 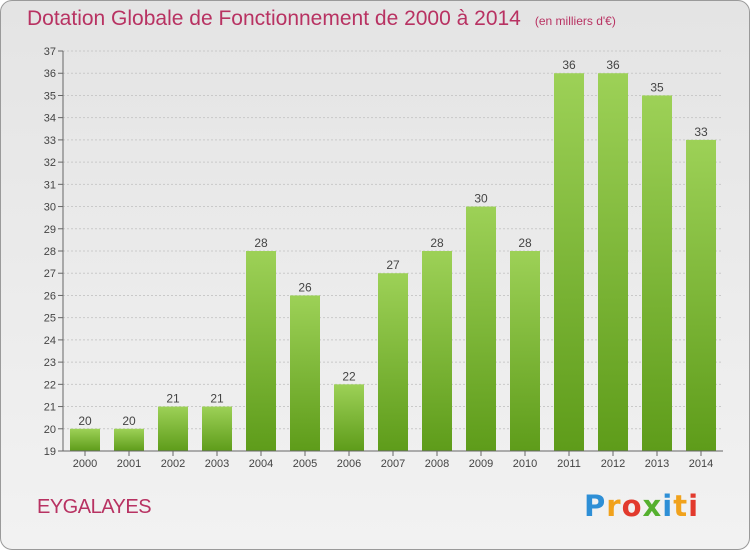 What do you see at coordinates (349, 464) in the screenshot?
I see `x-tick-label-2006: 2006` at bounding box center [349, 464].